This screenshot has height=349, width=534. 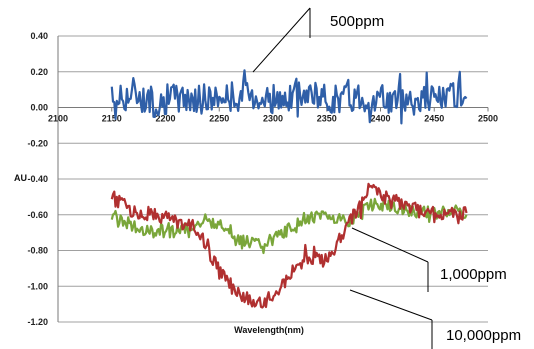 I want to click on y-tick-label: -0.80, so click(x=37, y=251).